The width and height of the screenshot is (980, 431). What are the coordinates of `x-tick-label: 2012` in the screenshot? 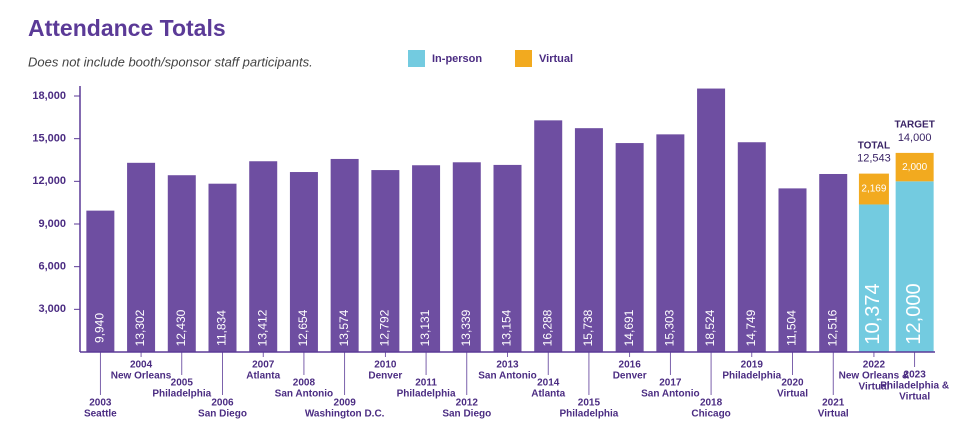 It's located at (467, 403).